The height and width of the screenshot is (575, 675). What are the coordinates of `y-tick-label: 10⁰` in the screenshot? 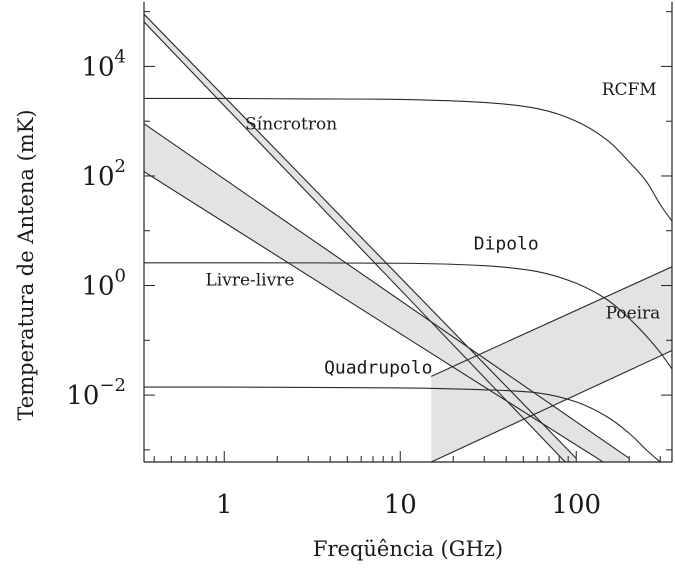 It's located at (103, 284).